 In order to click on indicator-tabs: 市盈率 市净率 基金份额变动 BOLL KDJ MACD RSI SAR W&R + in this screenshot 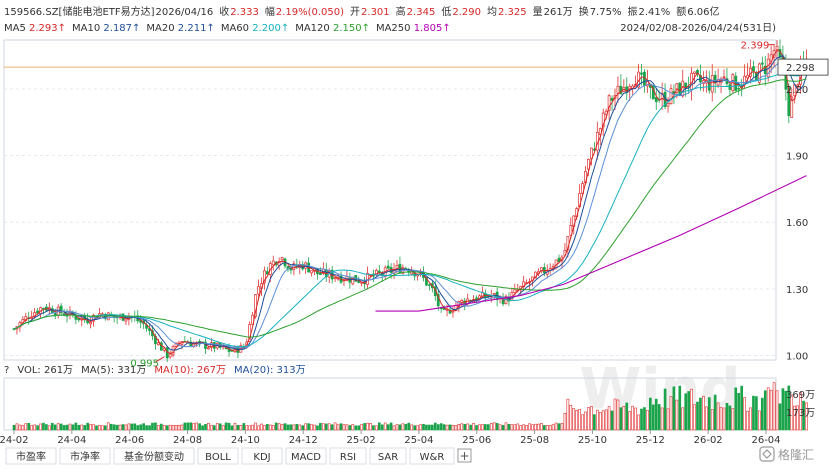, I will do `click(238, 456)`.